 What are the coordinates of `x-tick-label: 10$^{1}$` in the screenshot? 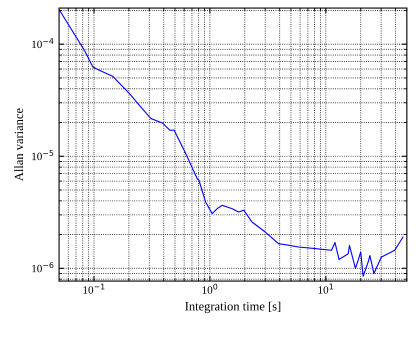 It's located at (325, 289).